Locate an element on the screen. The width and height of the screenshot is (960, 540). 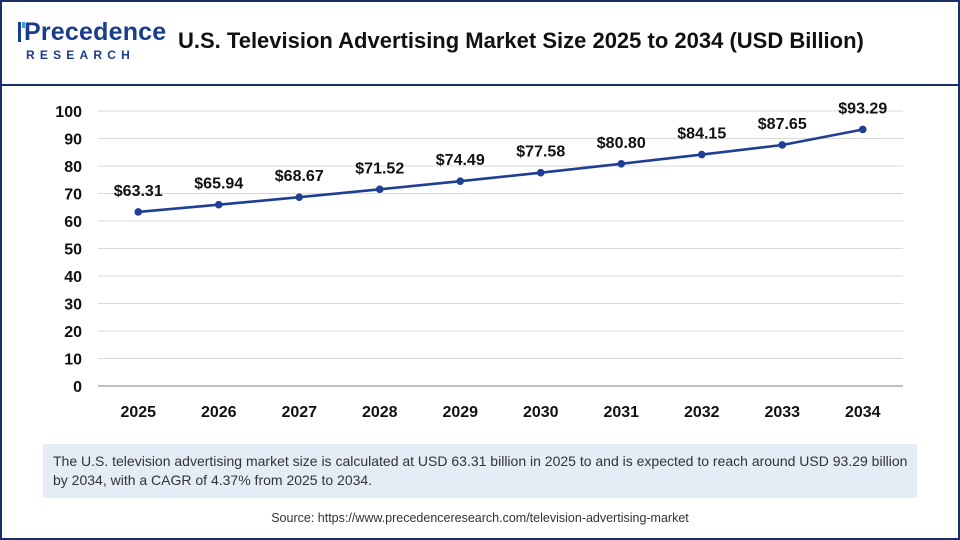
data-label: $93.29 is located at coordinates (862, 108).